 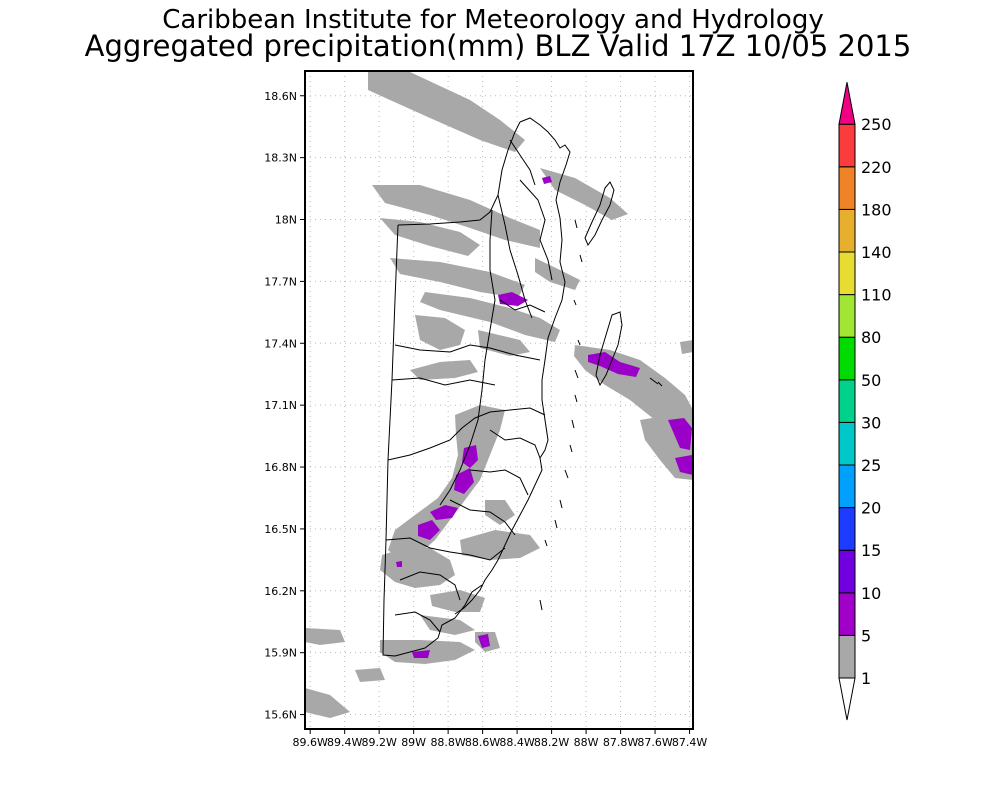 What do you see at coordinates (459, 173) in the screenshot?
I see `northern-border-line` at bounding box center [459, 173].